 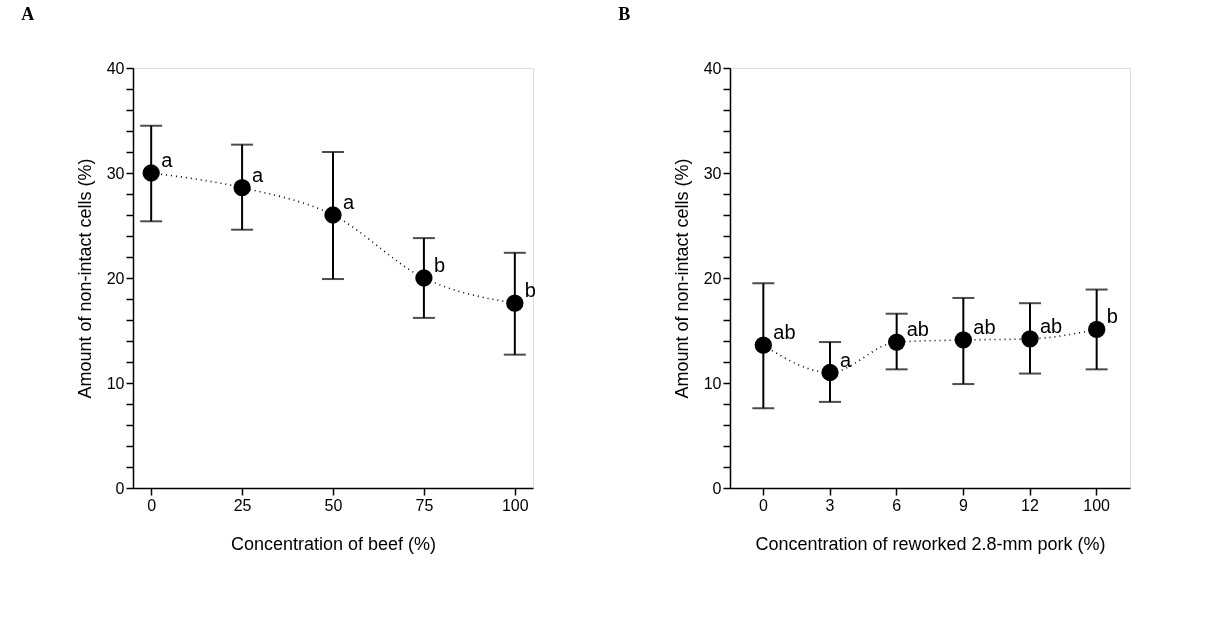 I want to click on x-axis-title: Concentration of reworked 2.8-mm pork (%), so click(x=930, y=543).